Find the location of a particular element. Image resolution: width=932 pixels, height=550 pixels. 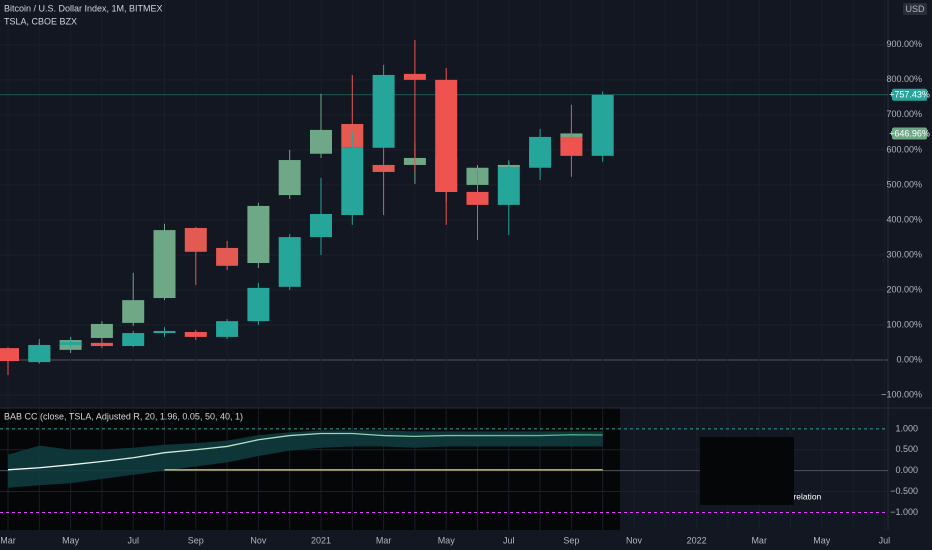

y-tick-label: 500.00% is located at coordinates (904, 184).